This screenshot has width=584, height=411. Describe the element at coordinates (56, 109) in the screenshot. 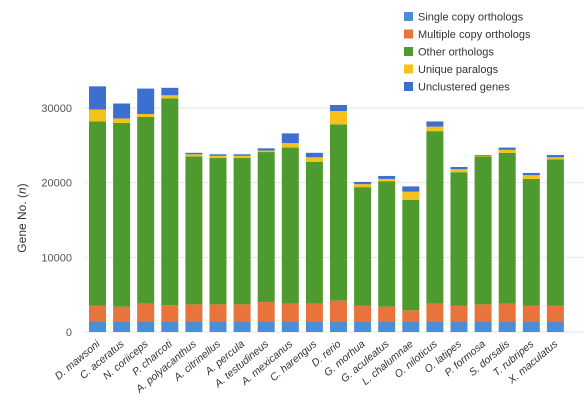

I see `y-tick-label: 30000` at that location.